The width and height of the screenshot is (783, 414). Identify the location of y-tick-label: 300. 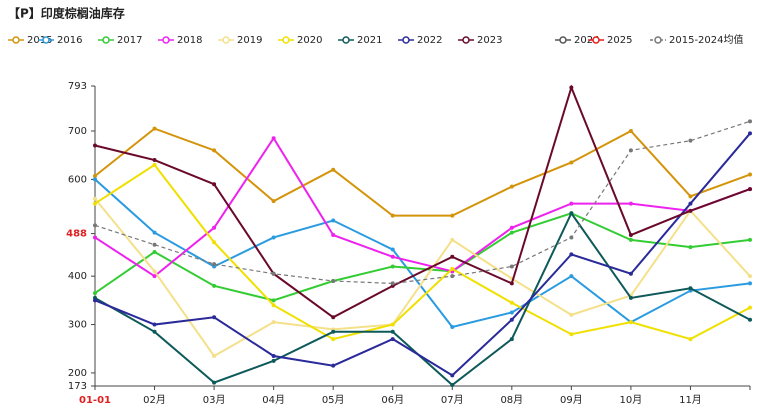
(77, 325).